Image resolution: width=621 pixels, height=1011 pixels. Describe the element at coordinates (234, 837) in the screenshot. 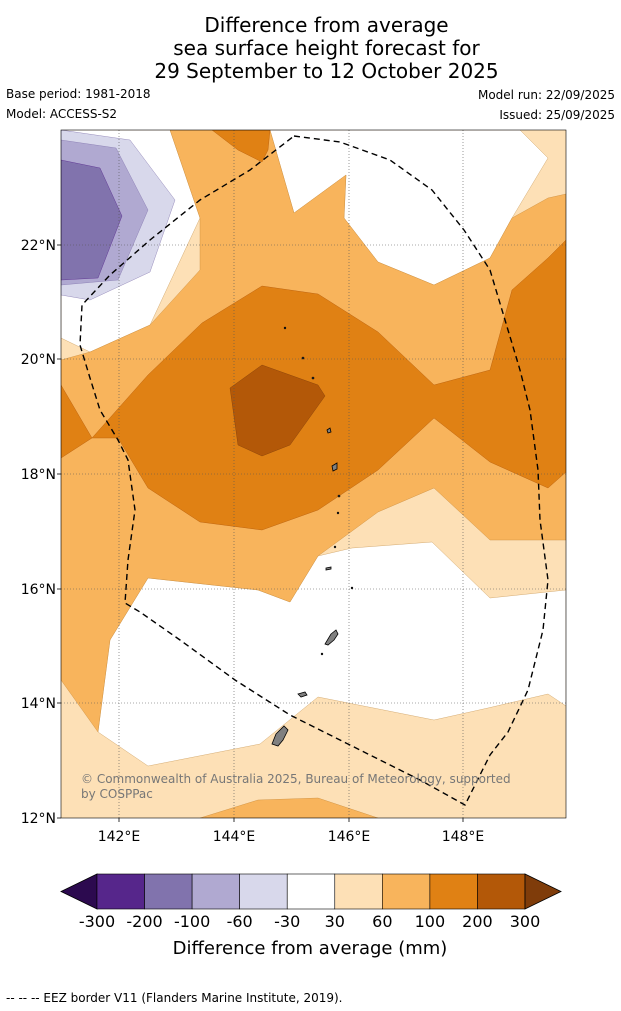

I see `lon-tick-label: 144°E` at that location.